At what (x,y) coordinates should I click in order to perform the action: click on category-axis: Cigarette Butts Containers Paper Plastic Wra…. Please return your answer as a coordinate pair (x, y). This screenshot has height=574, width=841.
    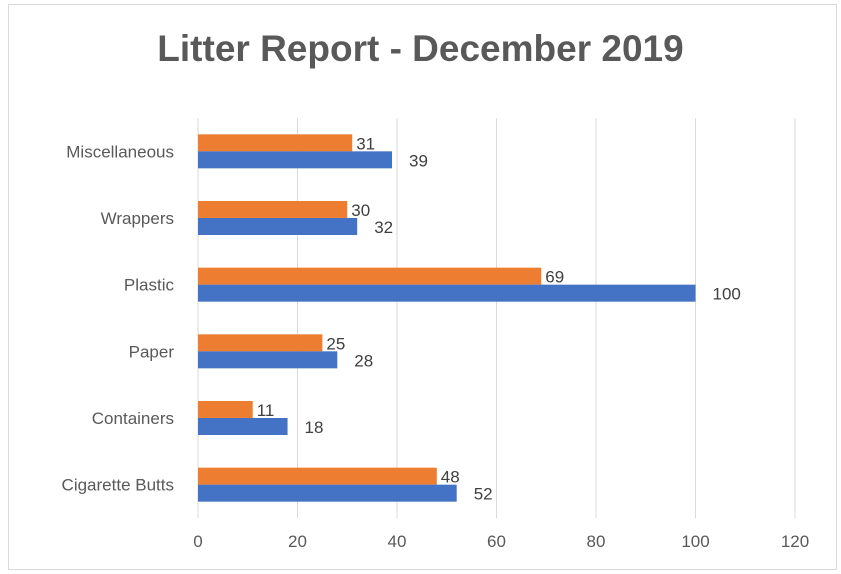
    Looking at the image, I should click on (118, 318).